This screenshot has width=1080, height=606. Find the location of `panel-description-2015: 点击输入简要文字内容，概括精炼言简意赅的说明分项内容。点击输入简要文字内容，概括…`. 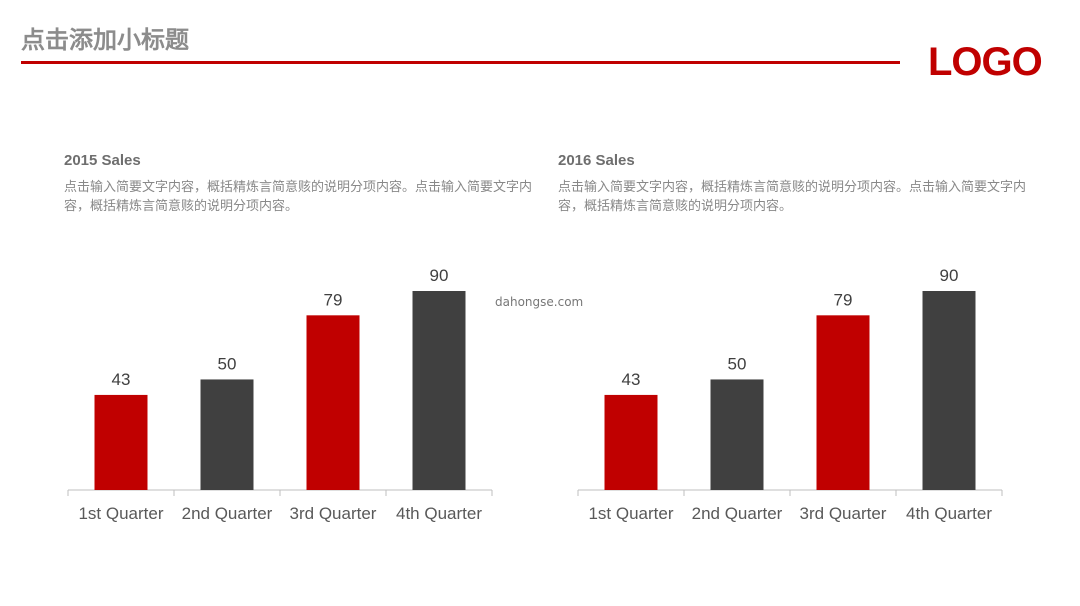

panel-description-2015: 点击输入简要文字内容，概括精炼言简意赅的说明分项内容。点击输入简要文字内容，概括… is located at coordinates (298, 197).